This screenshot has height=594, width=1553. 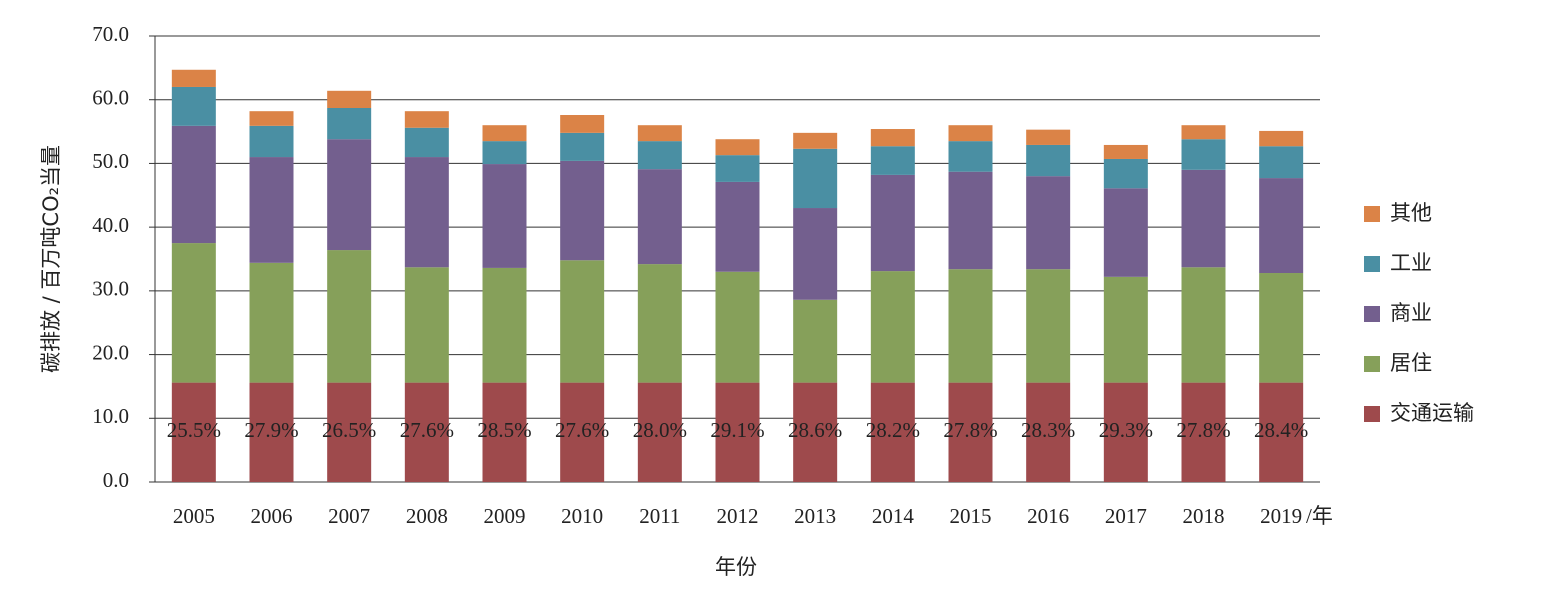 I want to click on legend-label: 居住, so click(x=1411, y=363).